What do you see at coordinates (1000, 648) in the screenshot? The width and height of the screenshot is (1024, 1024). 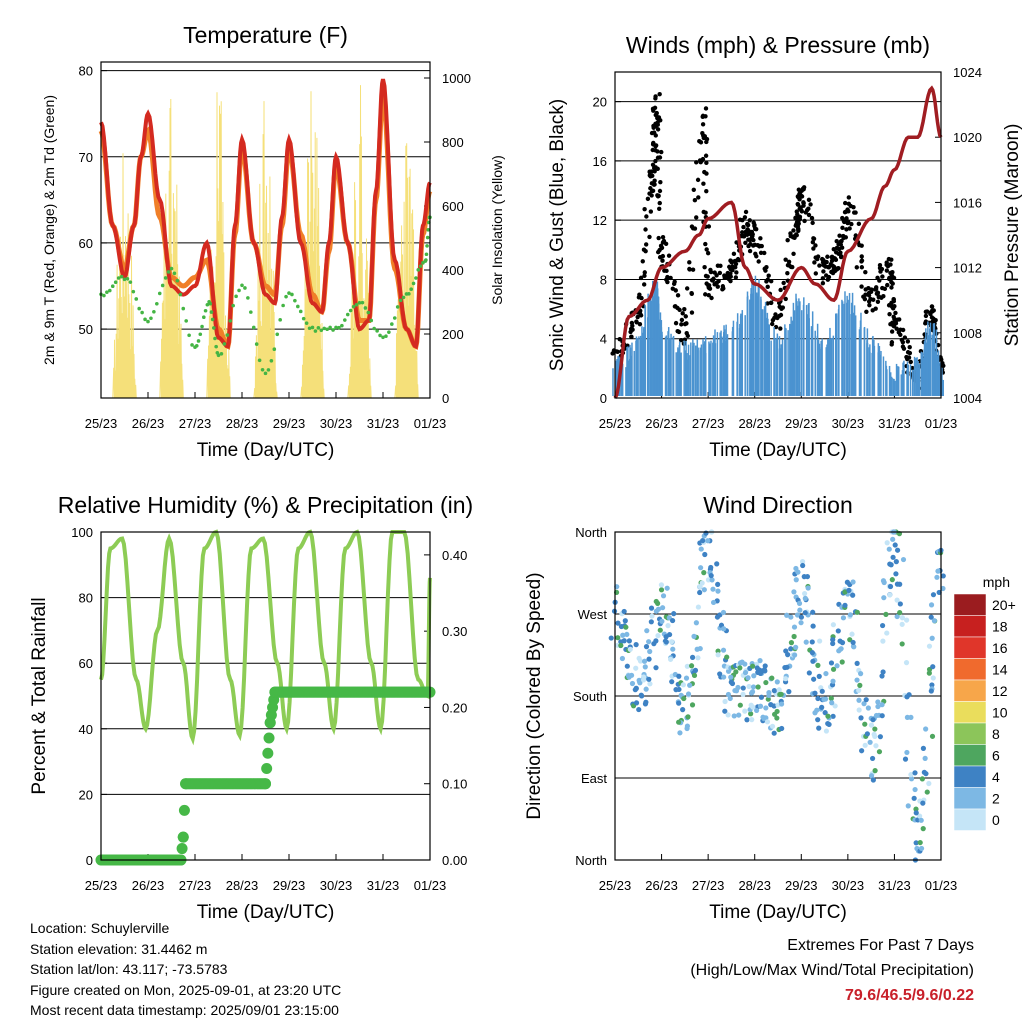 I see `legend-label: 16` at bounding box center [1000, 648].